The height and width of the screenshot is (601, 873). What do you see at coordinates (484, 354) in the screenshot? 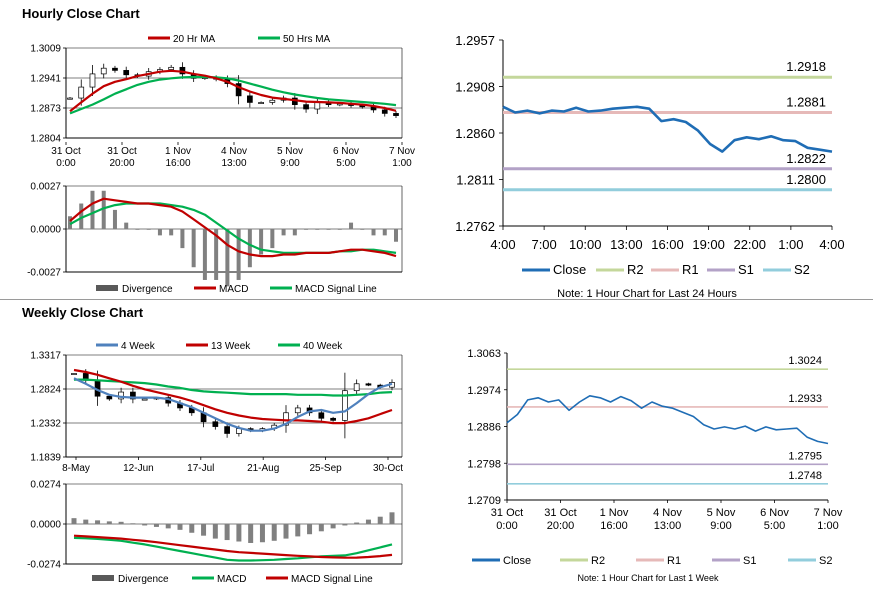
I see `weekly-close-y-tick-label: 1.3063` at bounding box center [484, 354].